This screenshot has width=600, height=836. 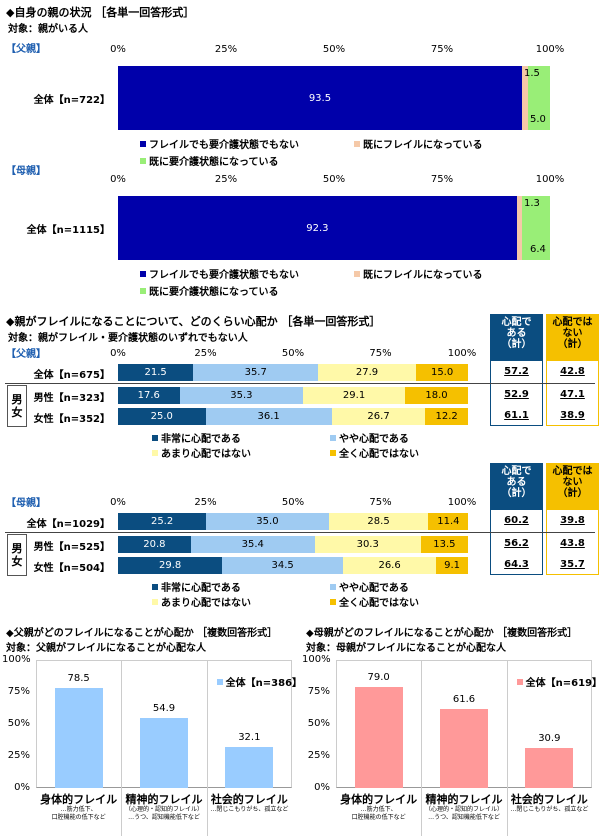 What do you see at coordinates (516, 486) in the screenshot?
I see `sum-header-worried: 心配で ある （計）` at bounding box center [516, 486].